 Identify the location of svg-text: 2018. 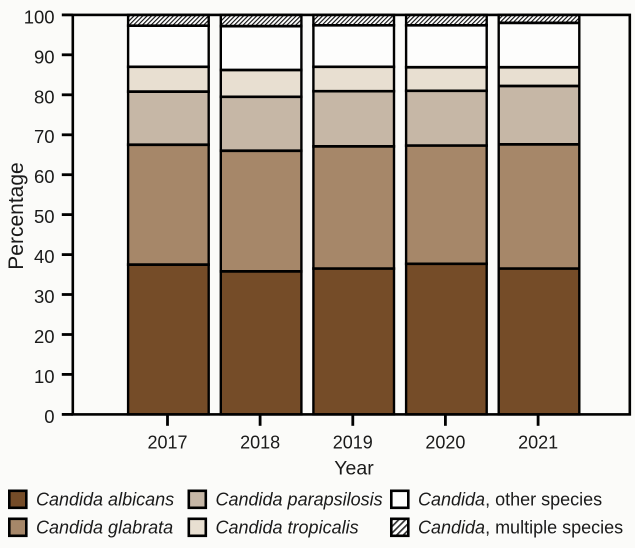
(260, 443).